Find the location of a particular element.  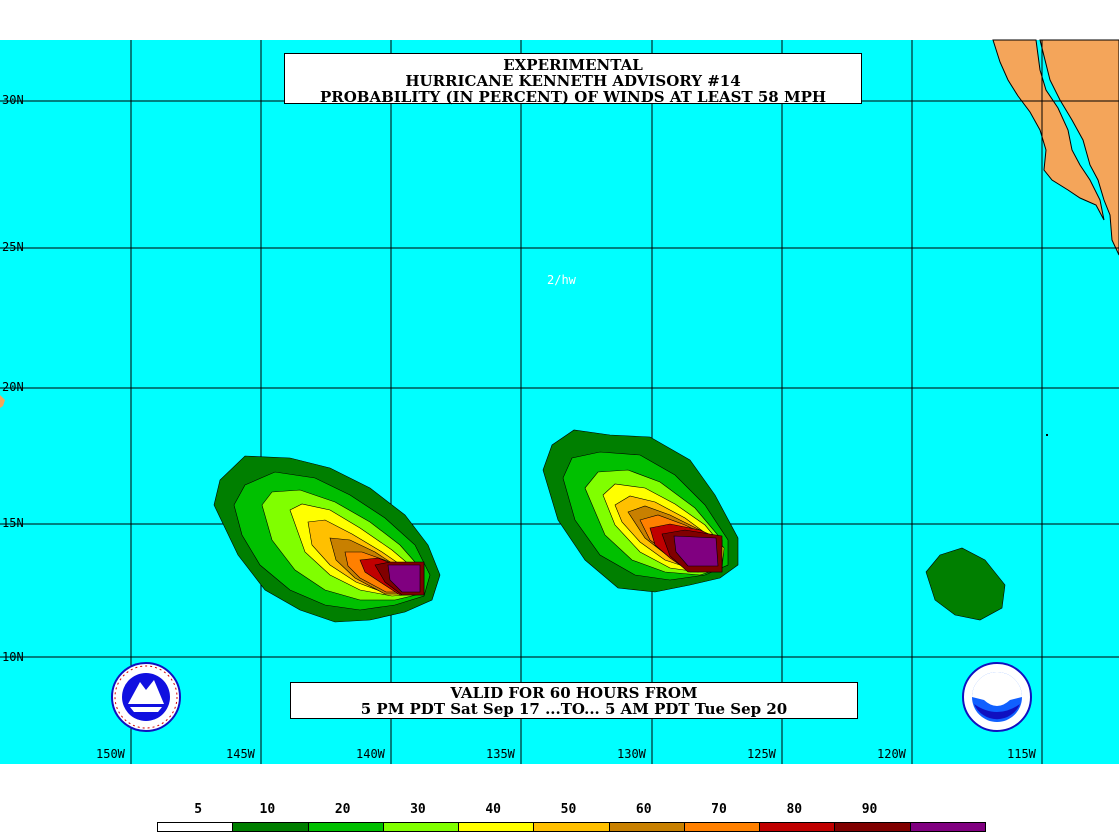

lat-label-10n: 10N is located at coordinates (13, 657).